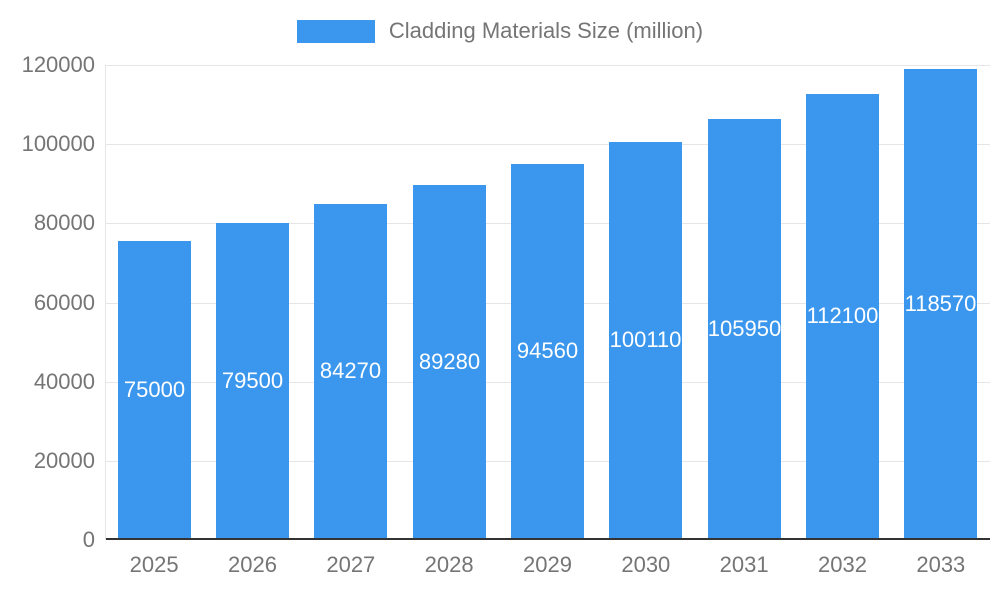  I want to click on x-axis-tick-label: 2032, so click(842, 564).